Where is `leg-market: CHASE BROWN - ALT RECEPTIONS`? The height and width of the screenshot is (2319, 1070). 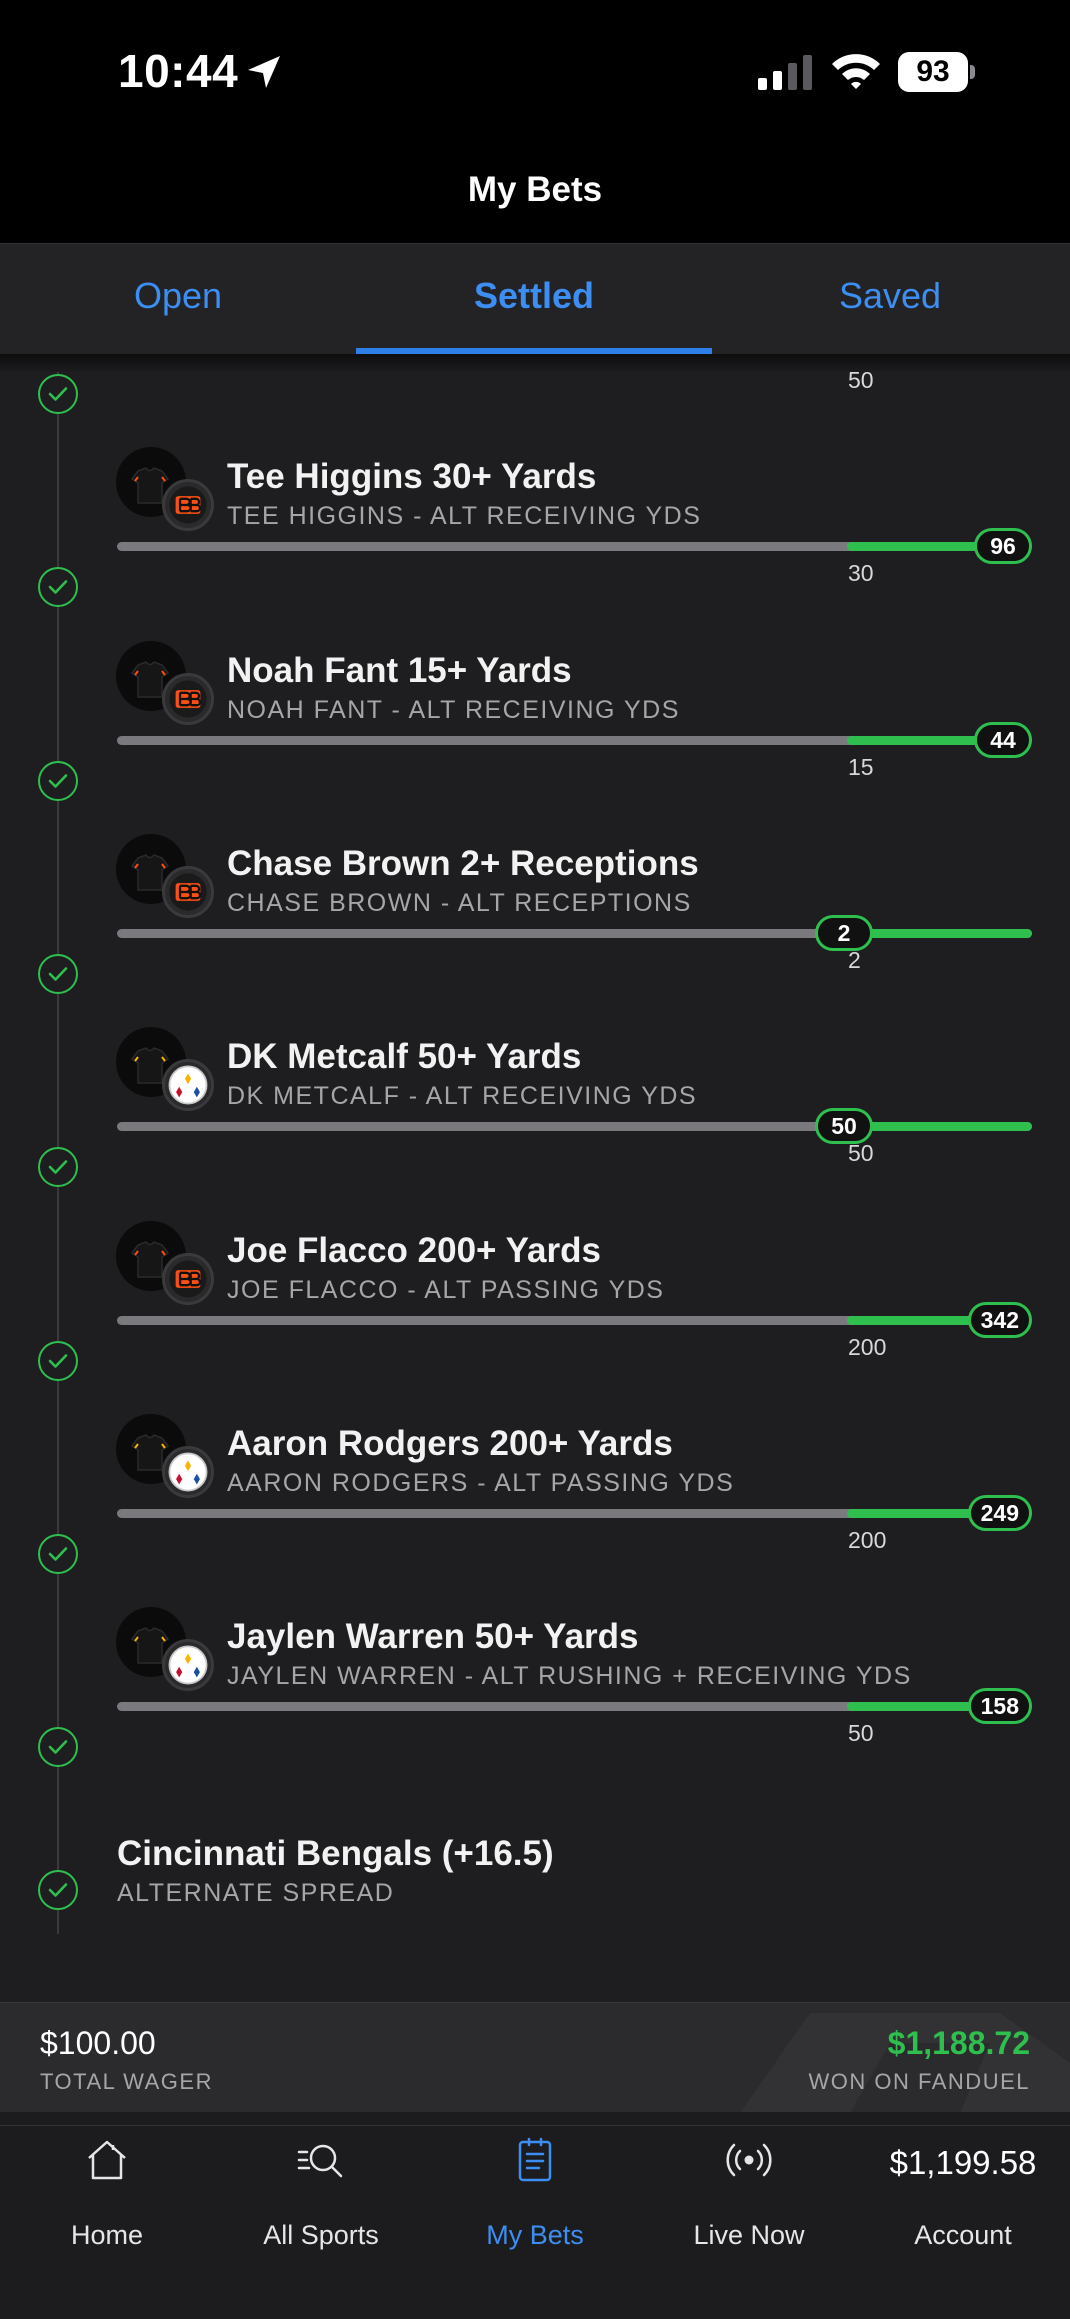
leg-market: CHASE BROWN - ALT RECEPTIONS is located at coordinates (459, 902).